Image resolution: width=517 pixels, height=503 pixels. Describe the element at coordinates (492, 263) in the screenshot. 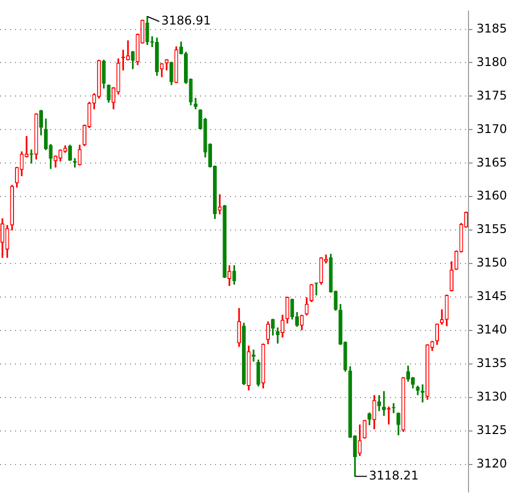

I see `y-tick-label: 3150` at that location.